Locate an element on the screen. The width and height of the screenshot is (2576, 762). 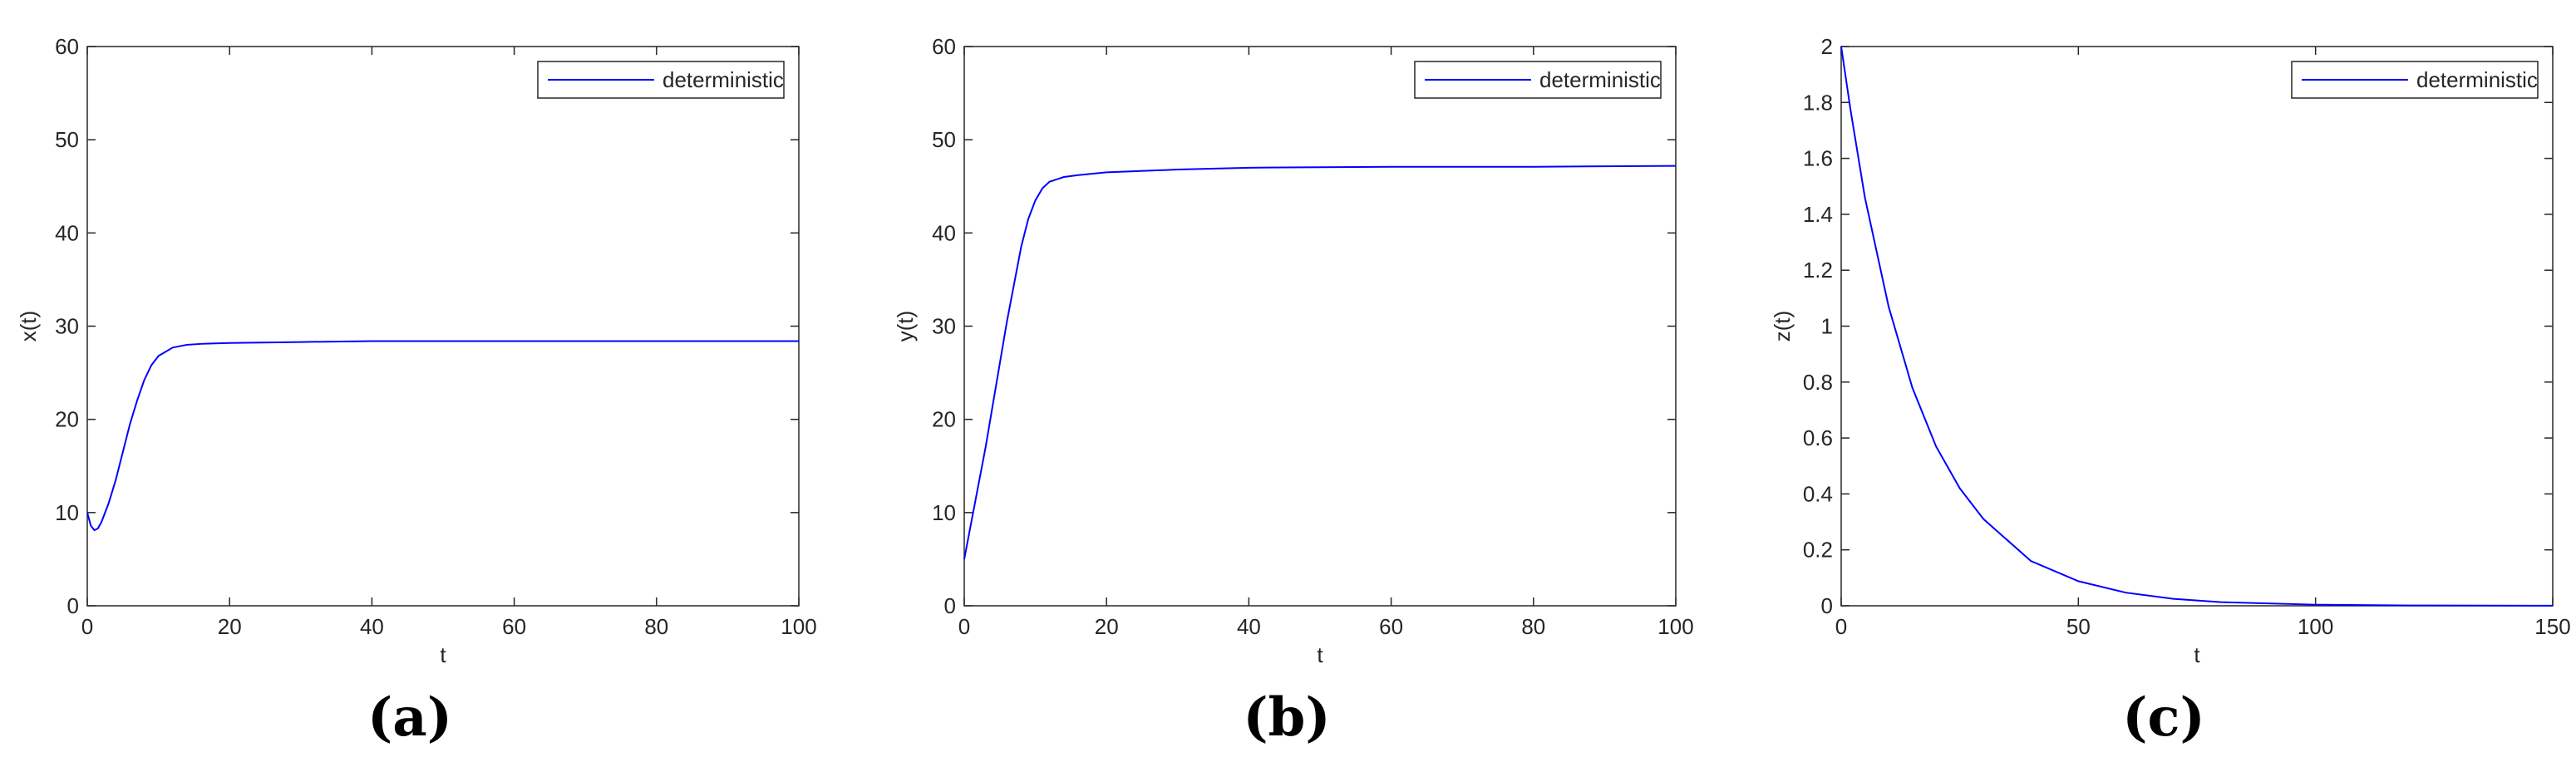
y-tick-label: 1.4 is located at coordinates (1818, 214).